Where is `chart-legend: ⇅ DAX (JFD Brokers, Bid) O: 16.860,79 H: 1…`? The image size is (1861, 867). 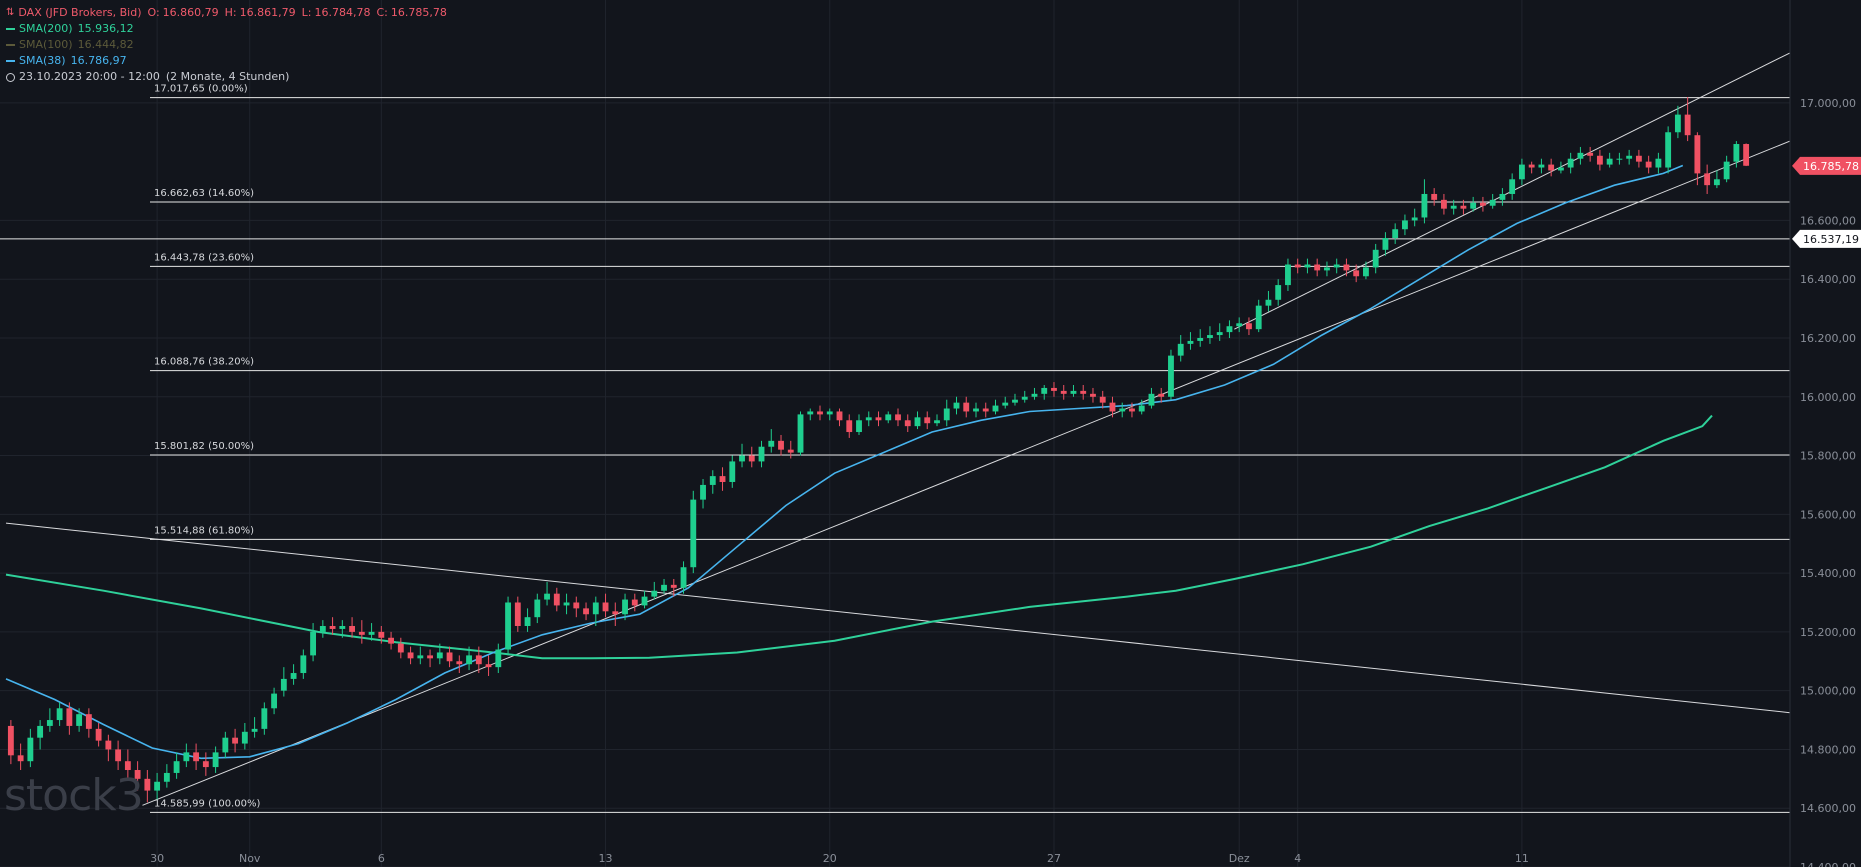 chart-legend: ⇅ DAX (JFD Brokers, Bid) O: 16.860,79 H: 1… is located at coordinates (226, 45).